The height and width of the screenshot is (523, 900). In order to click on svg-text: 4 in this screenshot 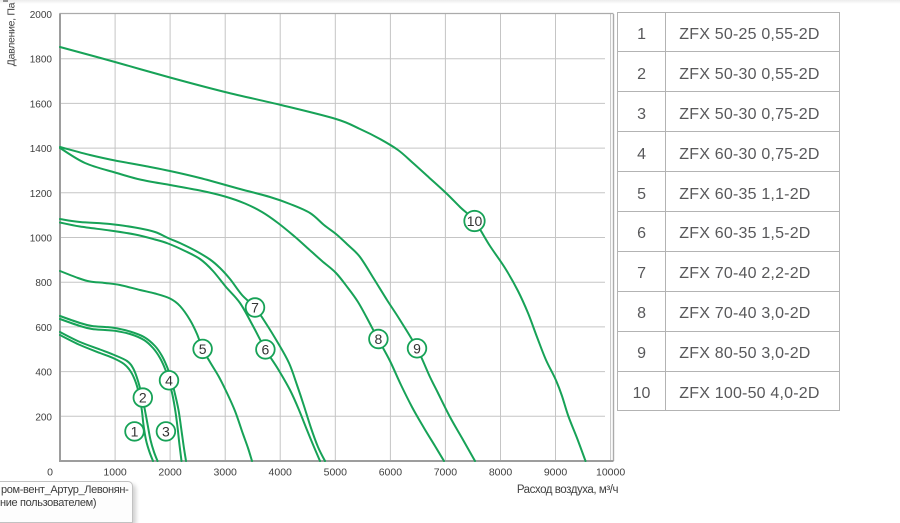, I will do `click(169, 380)`.